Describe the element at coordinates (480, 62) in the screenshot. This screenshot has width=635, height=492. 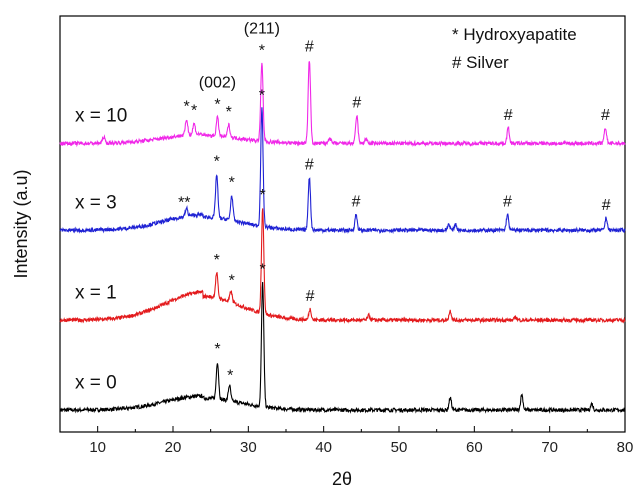
I see `legend-silver: # Silver` at that location.